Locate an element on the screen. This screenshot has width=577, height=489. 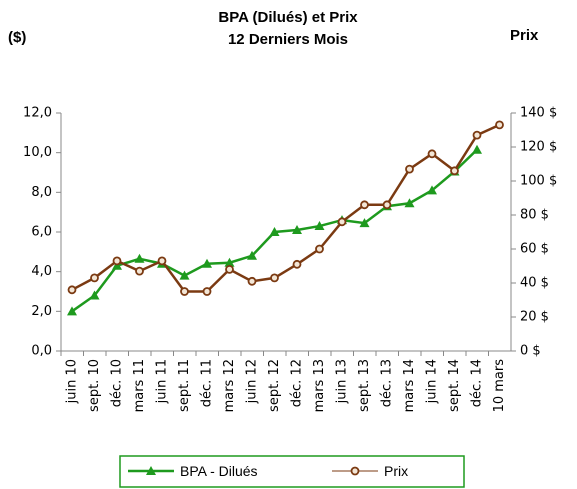
y2-tick-label: 120 $ is located at coordinates (538, 147).